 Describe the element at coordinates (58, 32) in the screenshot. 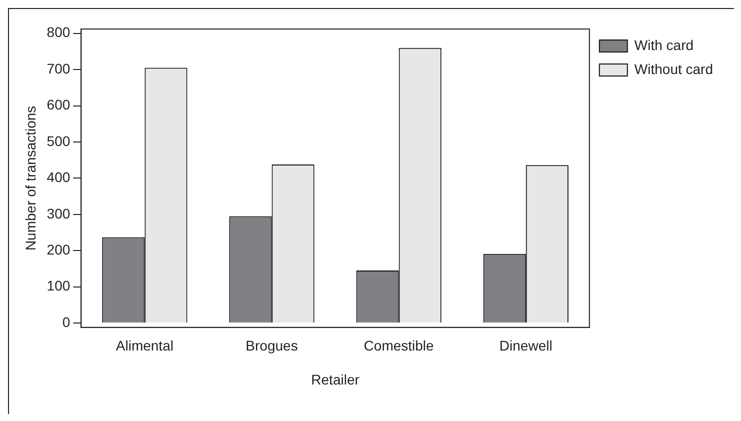

I see `y-tick-label: 800` at that location.